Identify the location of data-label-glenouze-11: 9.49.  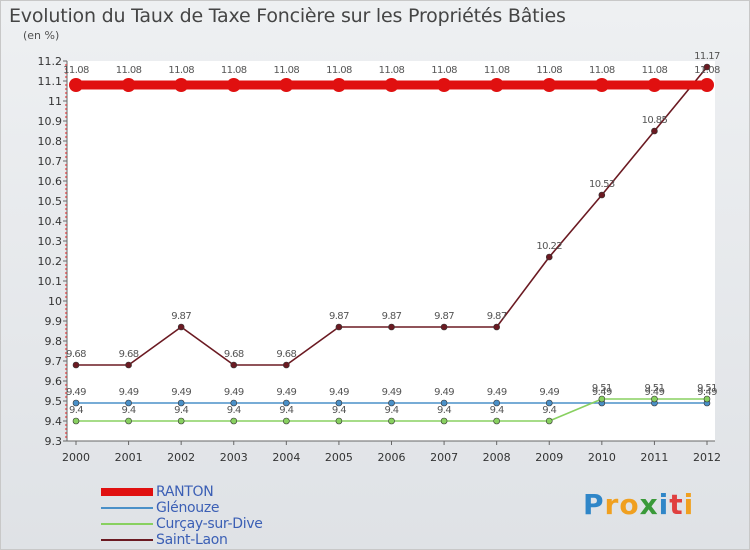
(654, 392).